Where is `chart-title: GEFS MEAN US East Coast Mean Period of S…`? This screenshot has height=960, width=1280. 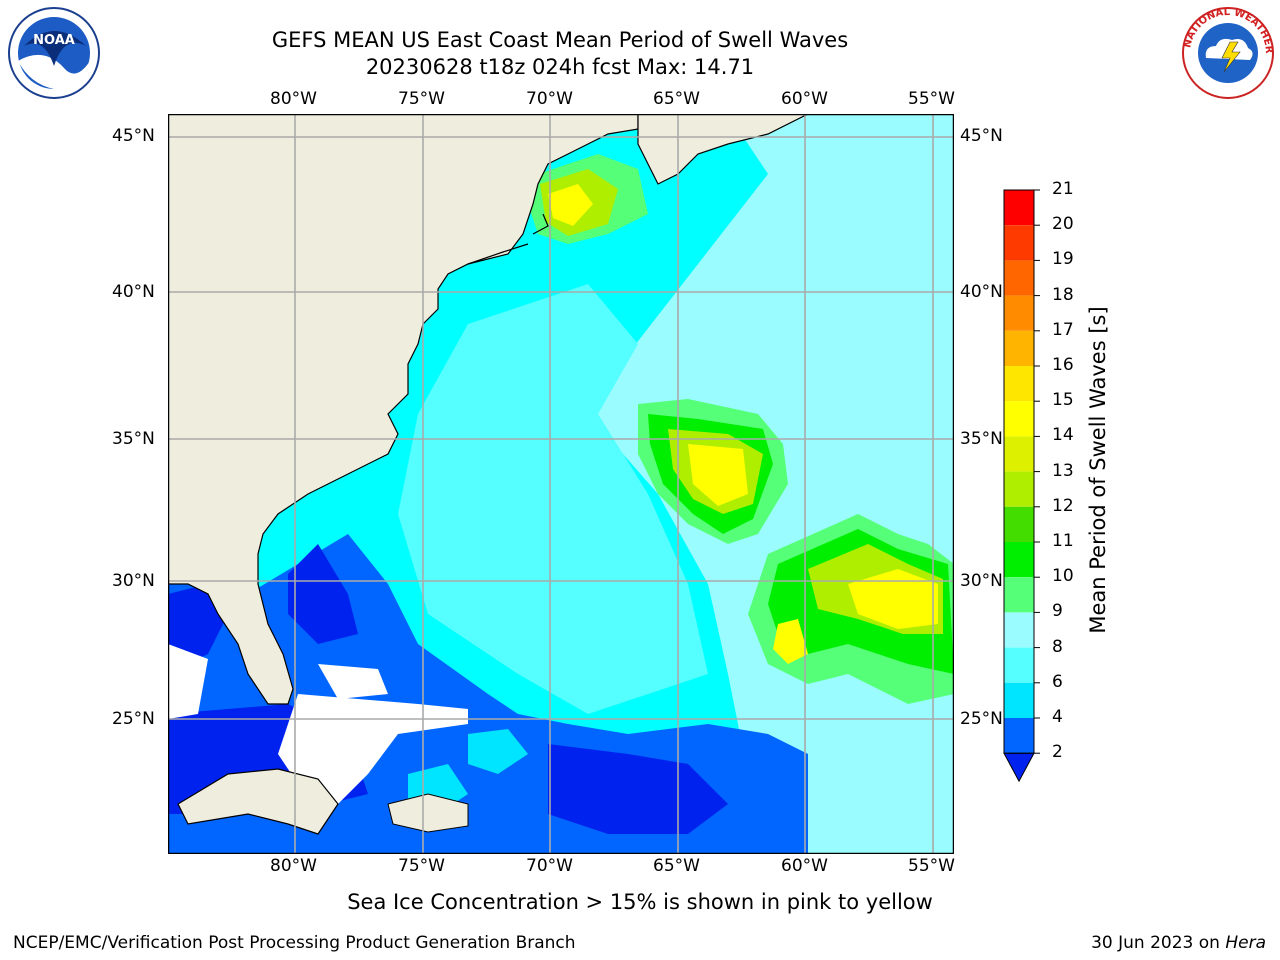
chart-title: GEFS MEAN US East Coast Mean Period of S… is located at coordinates (560, 40).